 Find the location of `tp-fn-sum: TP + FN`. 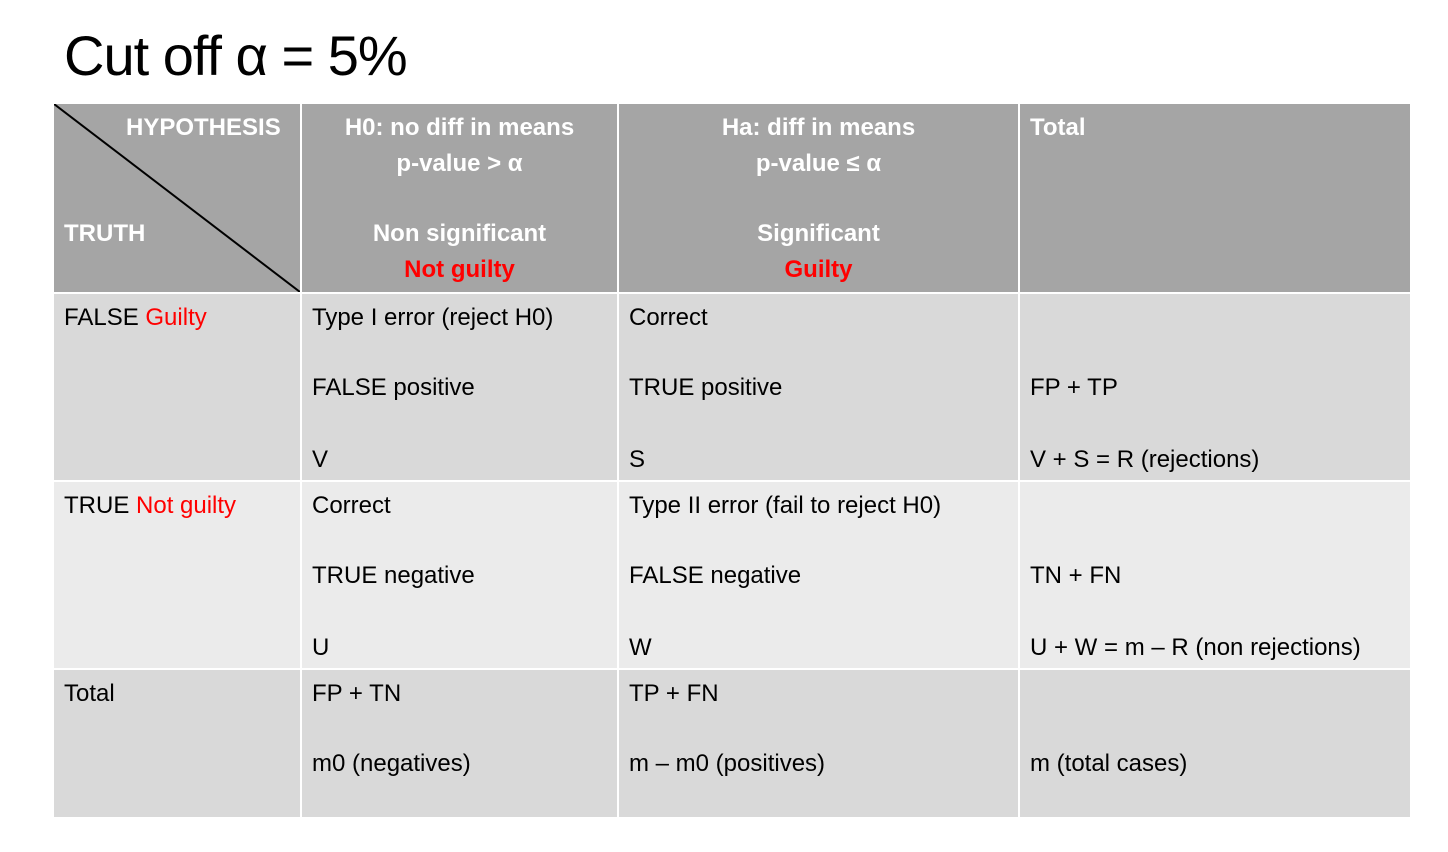

tp-fn-sum: TP + FN is located at coordinates (674, 693).